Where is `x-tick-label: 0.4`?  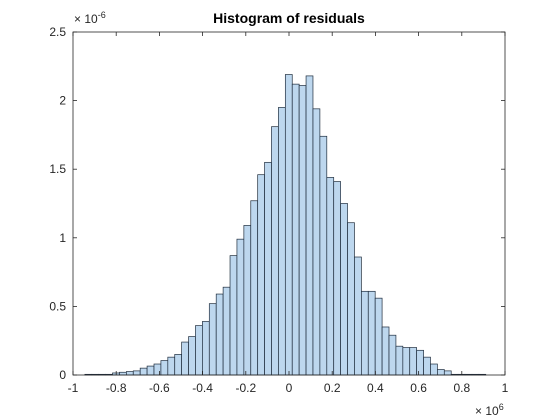
x-tick-label: 0.4 is located at coordinates (375, 388).